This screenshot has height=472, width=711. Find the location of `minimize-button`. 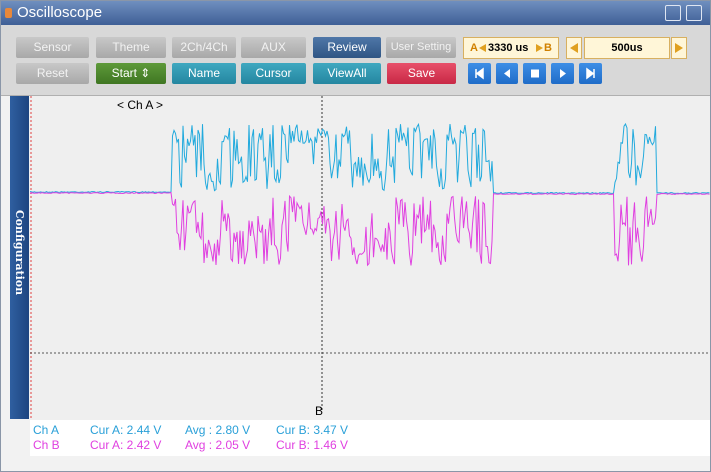

minimize-button is located at coordinates (694, 13).